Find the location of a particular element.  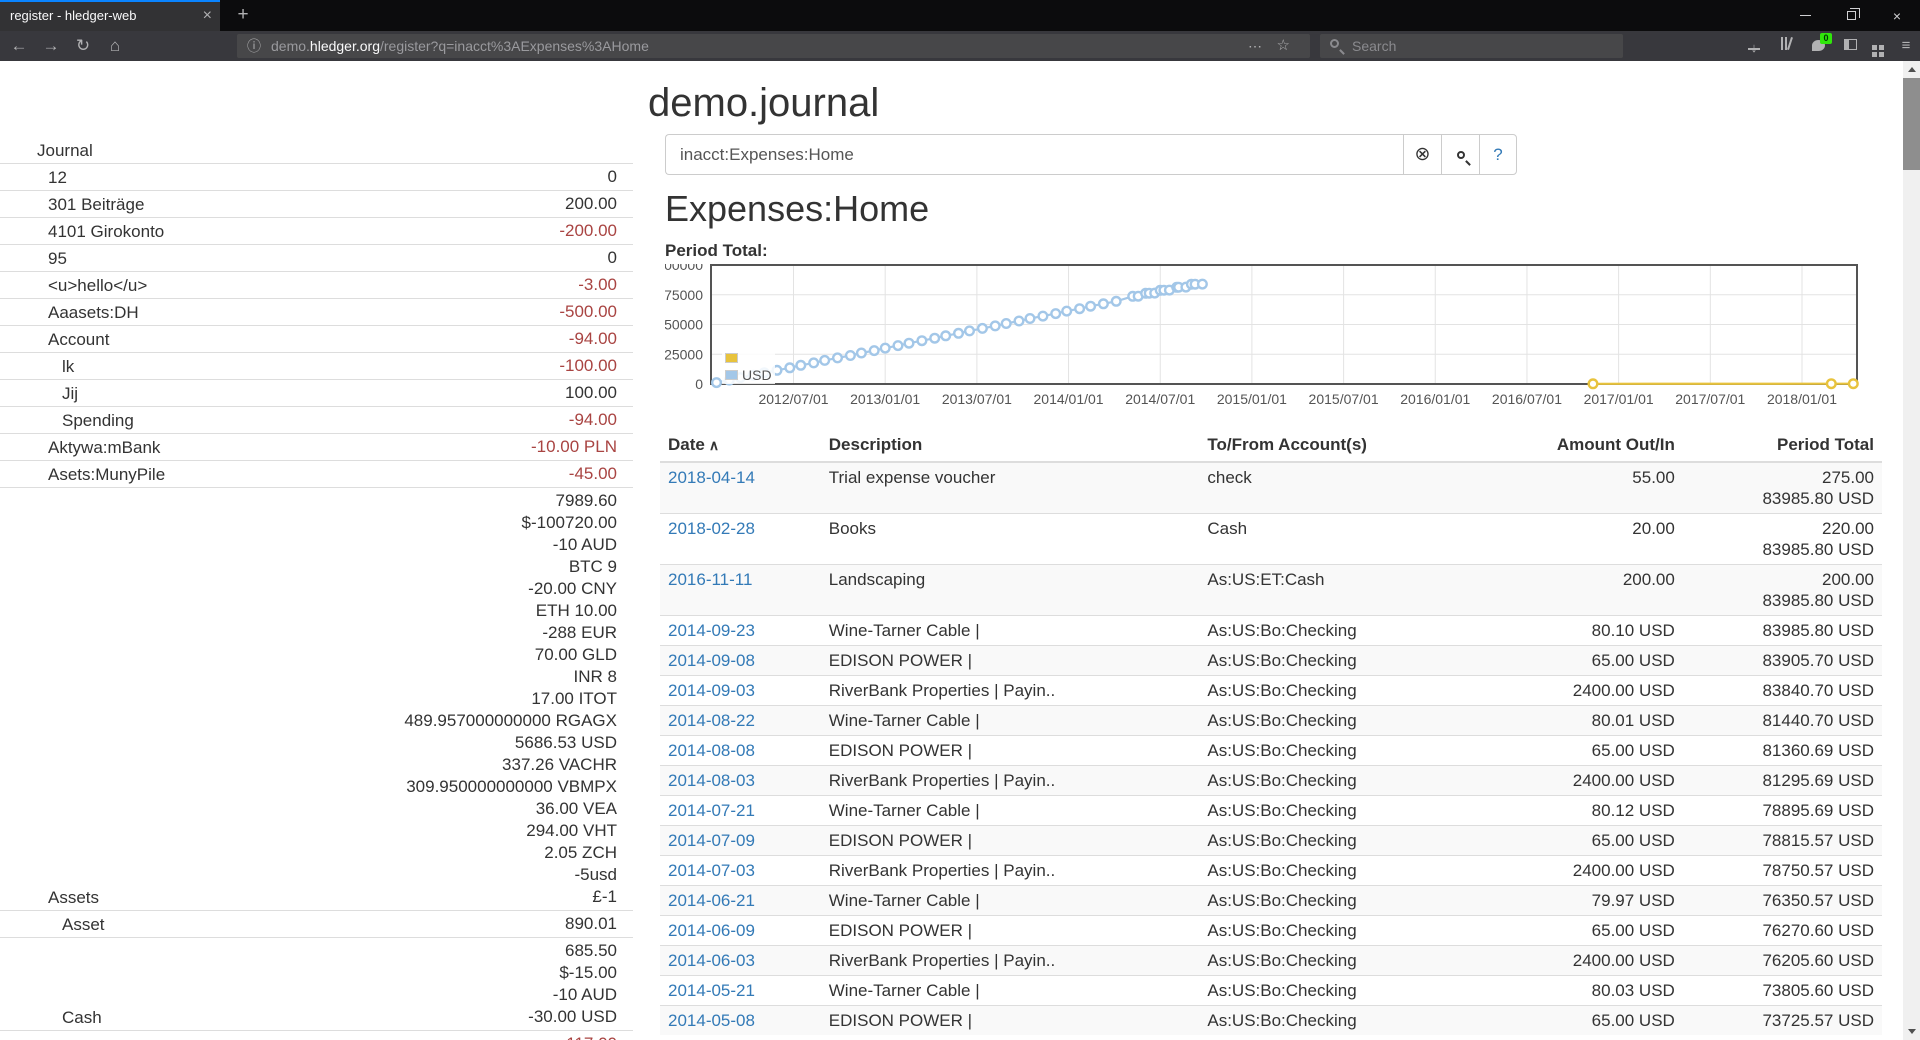

sidebar-account-link: Asets:MunyPile is located at coordinates (107, 474).